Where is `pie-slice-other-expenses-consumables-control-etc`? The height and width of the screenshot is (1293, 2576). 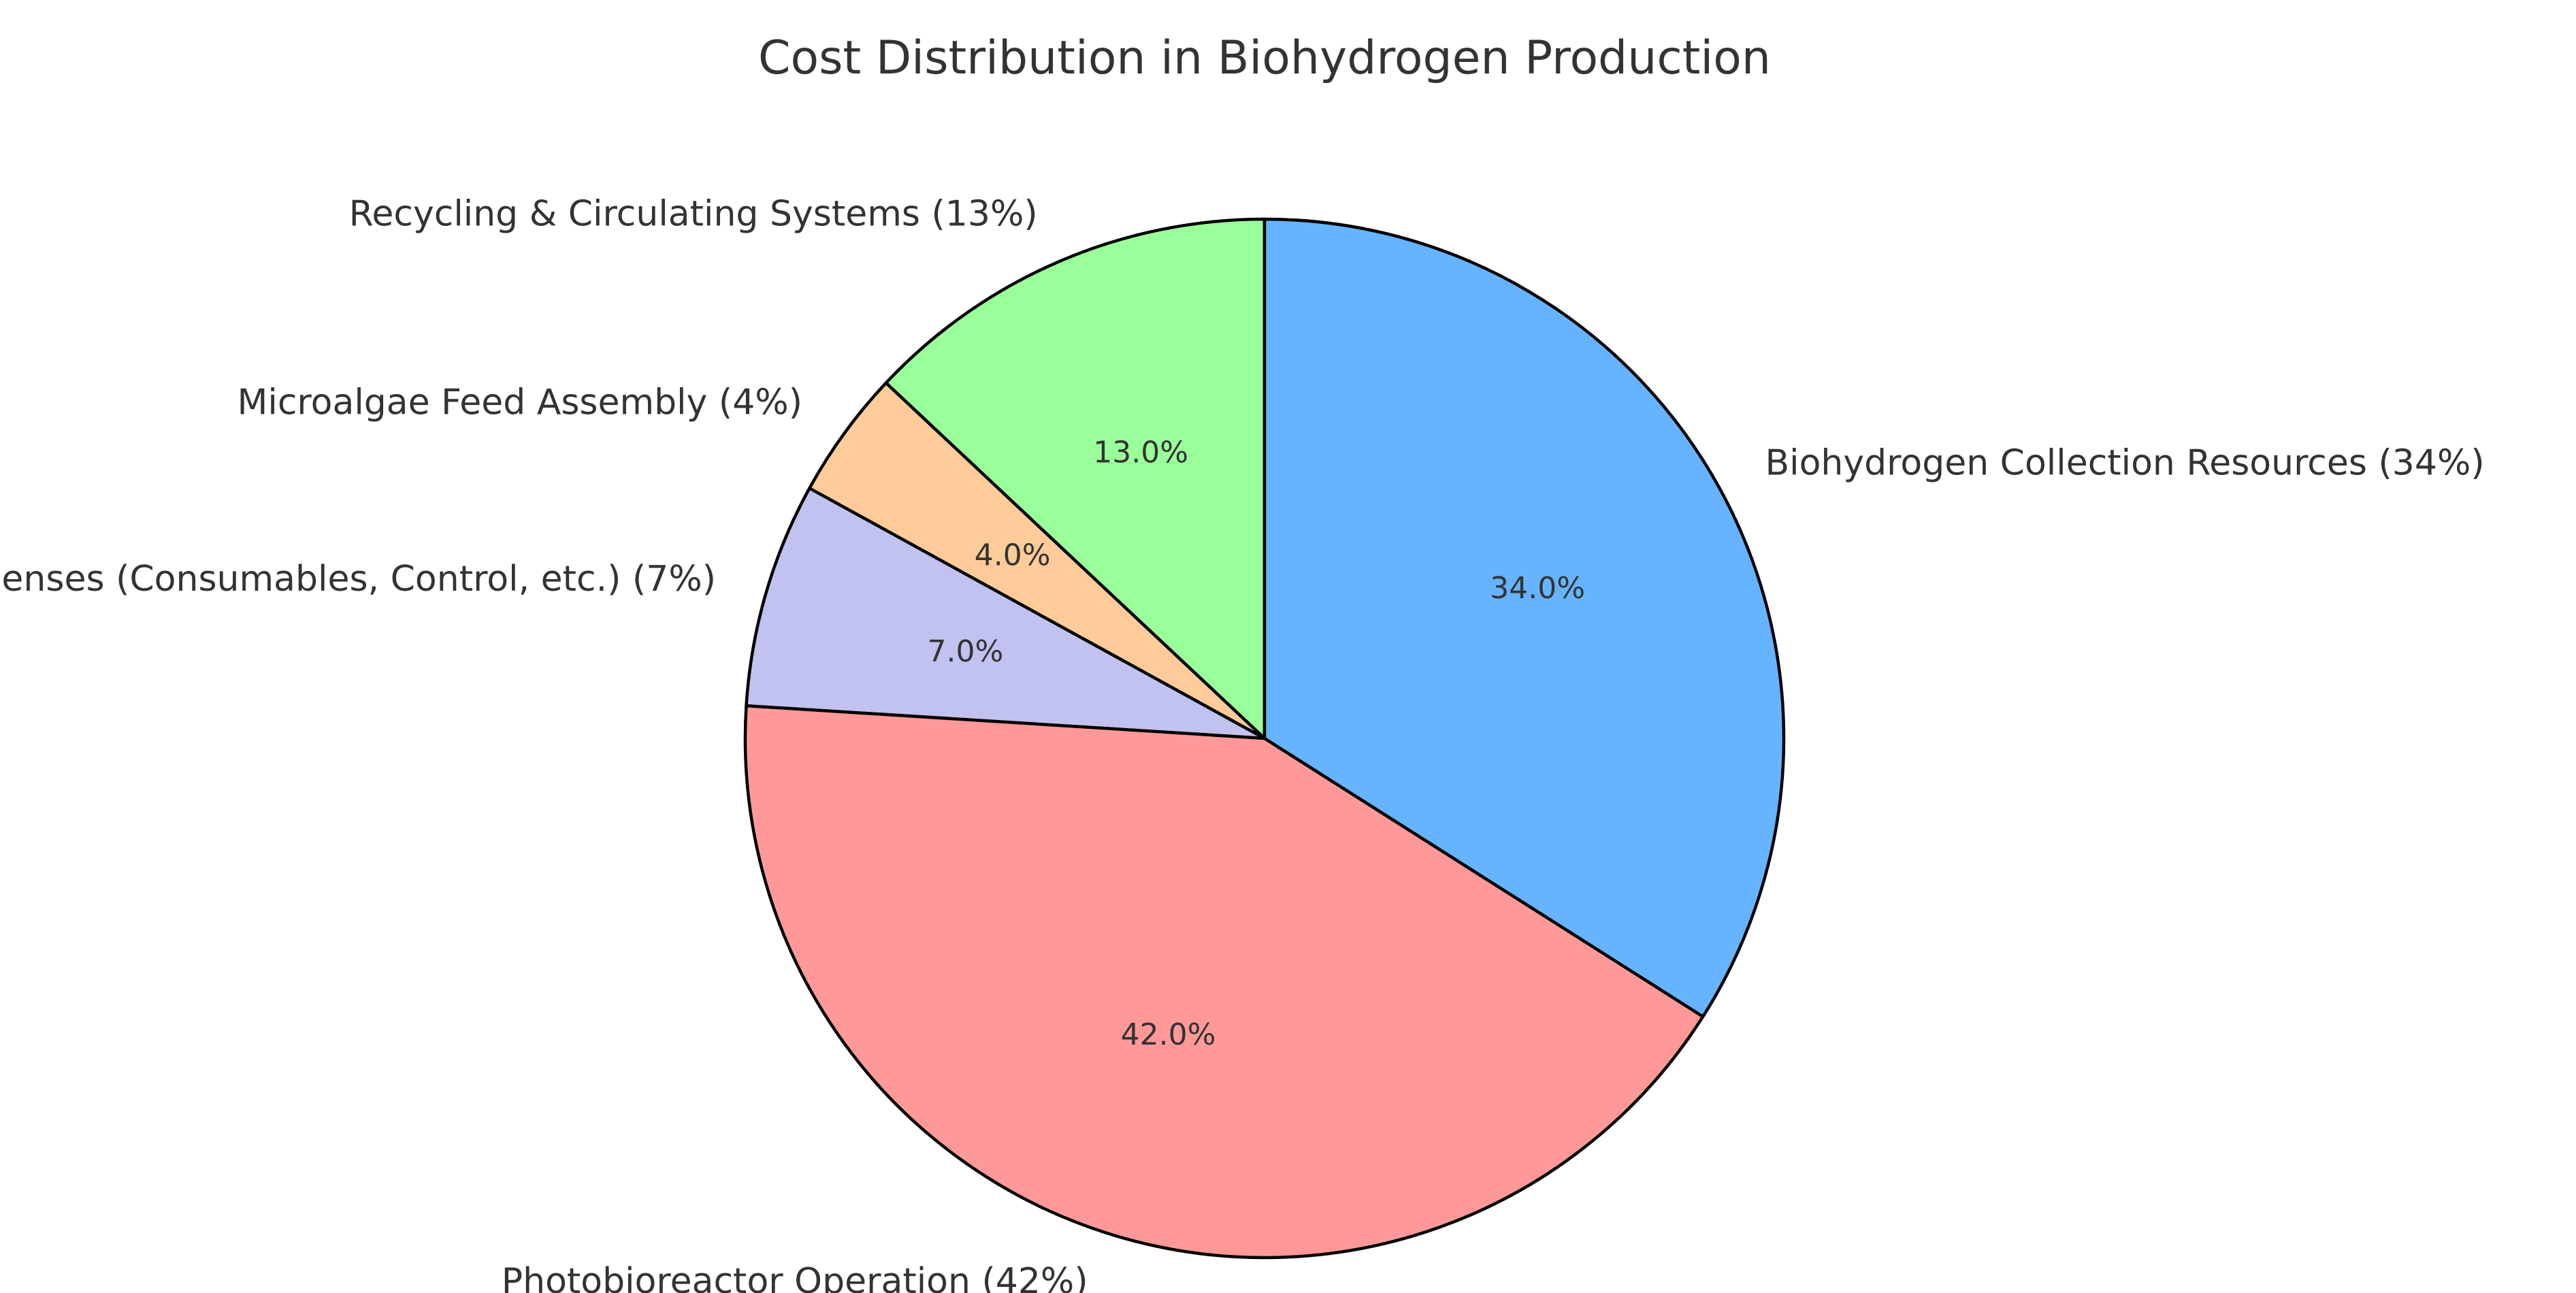
pie-slice-other-expenses-consumables-control-etc is located at coordinates (1006, 613).